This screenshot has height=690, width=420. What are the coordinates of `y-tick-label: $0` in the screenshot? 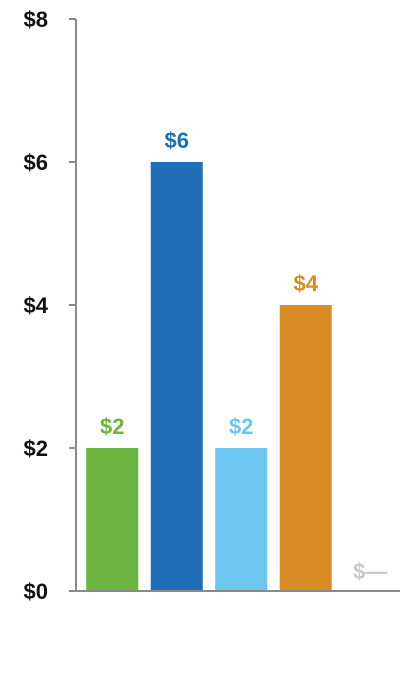 It's located at (36, 591).